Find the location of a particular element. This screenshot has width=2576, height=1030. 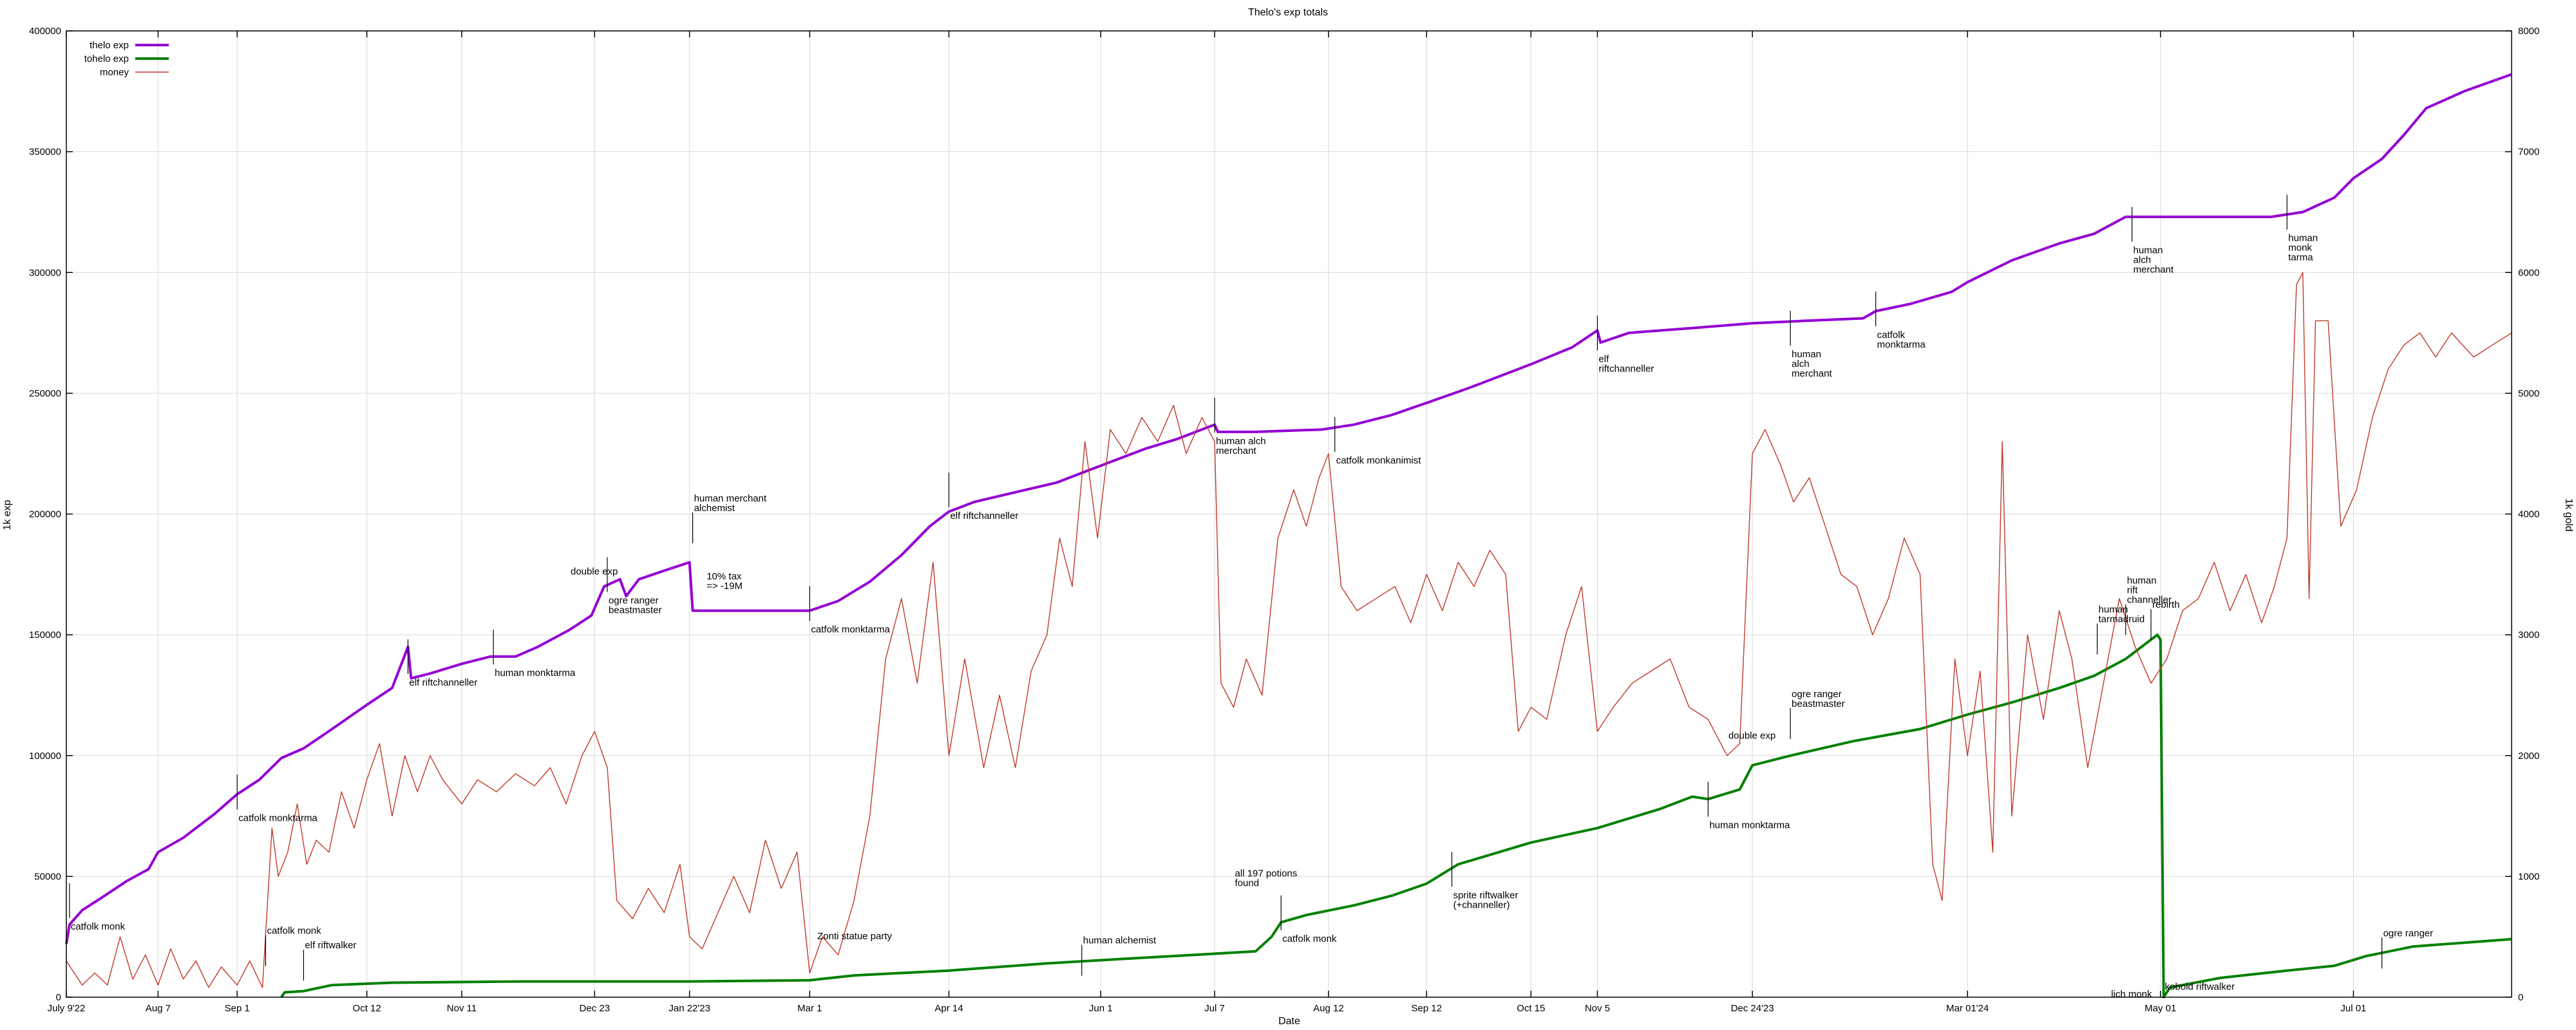

annotation-label: catfolk is located at coordinates (1892, 335).